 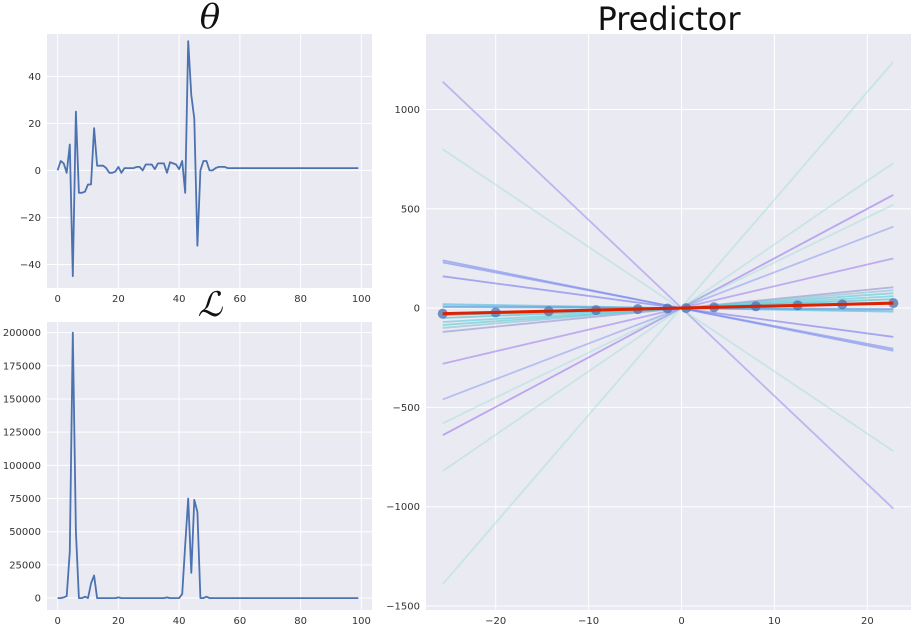 I want to click on predictor-xtick-label: −20, so click(x=495, y=621).